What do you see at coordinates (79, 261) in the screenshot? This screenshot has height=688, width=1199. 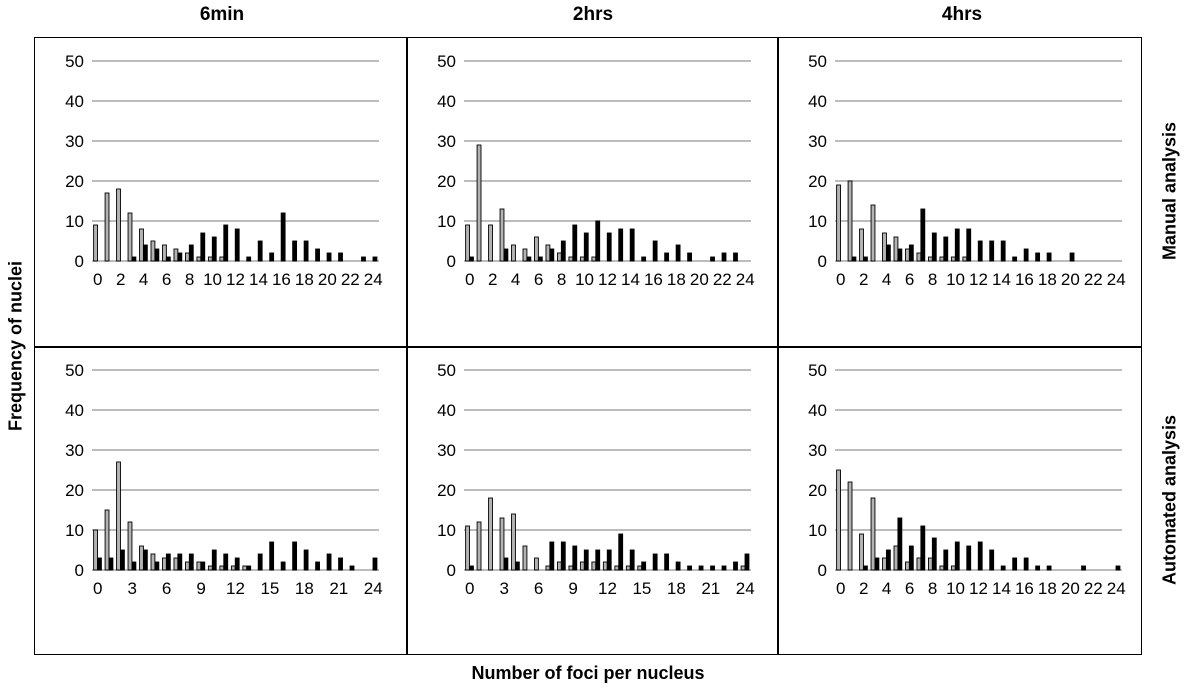 I see `manual-6min-ytick-label-0: 0` at bounding box center [79, 261].